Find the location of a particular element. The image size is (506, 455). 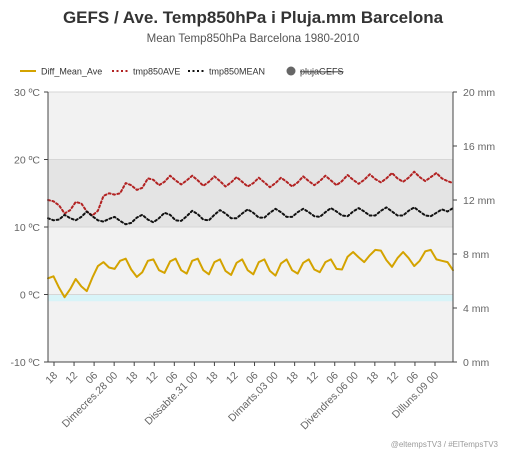

legend-item-tmp850MEAN: tmp850MEAN is located at coordinates (226, 72).